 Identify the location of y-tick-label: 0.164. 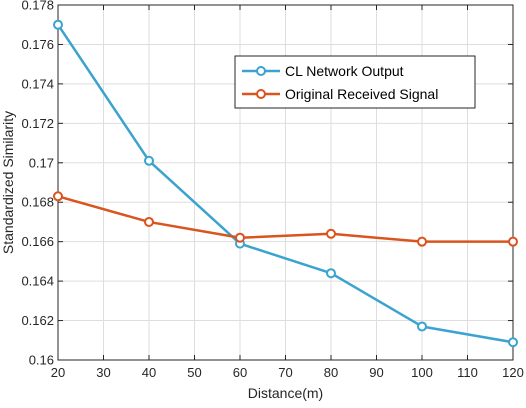
(37, 281).